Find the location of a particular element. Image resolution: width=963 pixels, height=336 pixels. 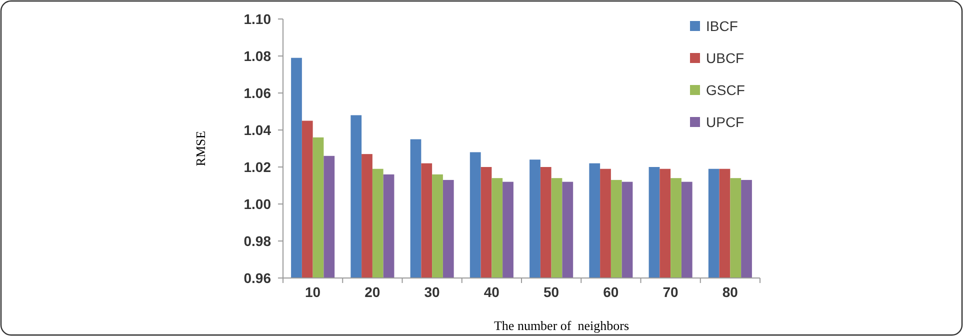

y-tick-label: 1.10 is located at coordinates (258, 18).